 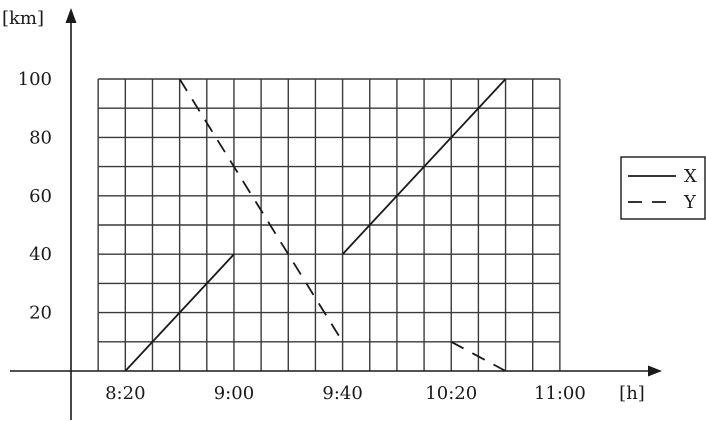 What do you see at coordinates (655, 371) in the screenshot?
I see `x-axis-arrowhead` at bounding box center [655, 371].